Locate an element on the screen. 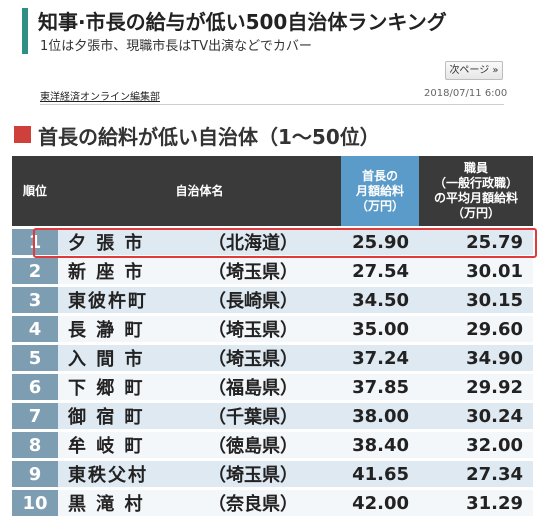  table-row: 5 入 間 市 （埼玉県） 37.24 34.90 is located at coordinates (272, 358).